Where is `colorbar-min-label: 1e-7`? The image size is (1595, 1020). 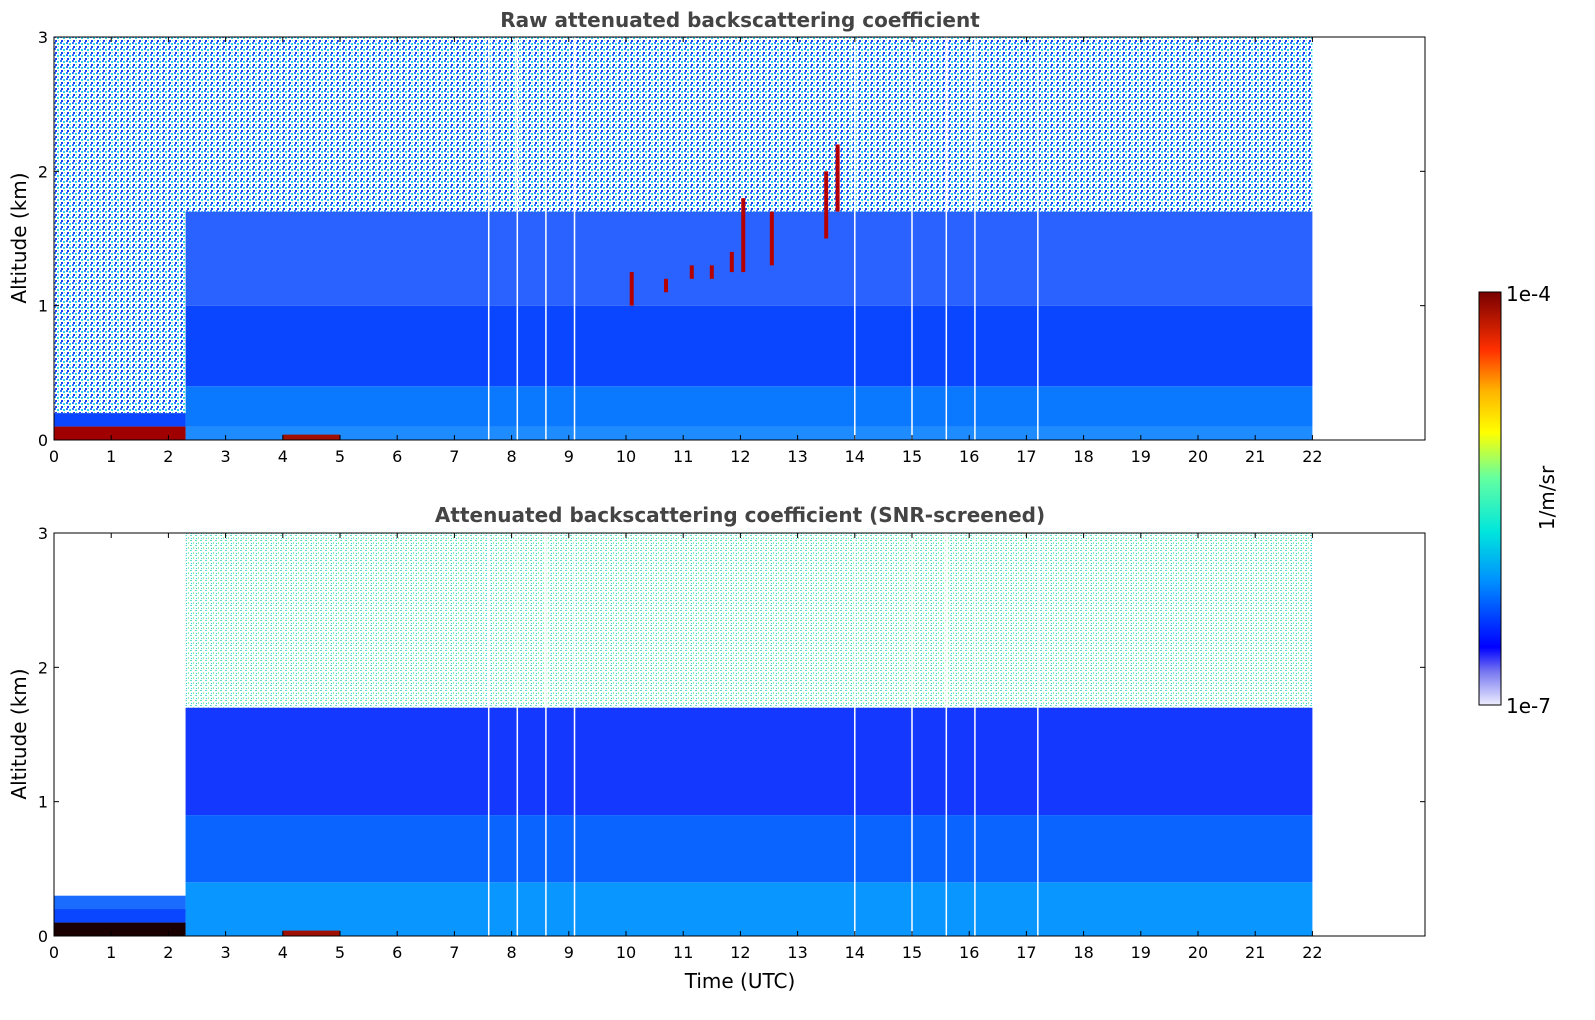 colorbar-min-label: 1e-7 is located at coordinates (1528, 706).